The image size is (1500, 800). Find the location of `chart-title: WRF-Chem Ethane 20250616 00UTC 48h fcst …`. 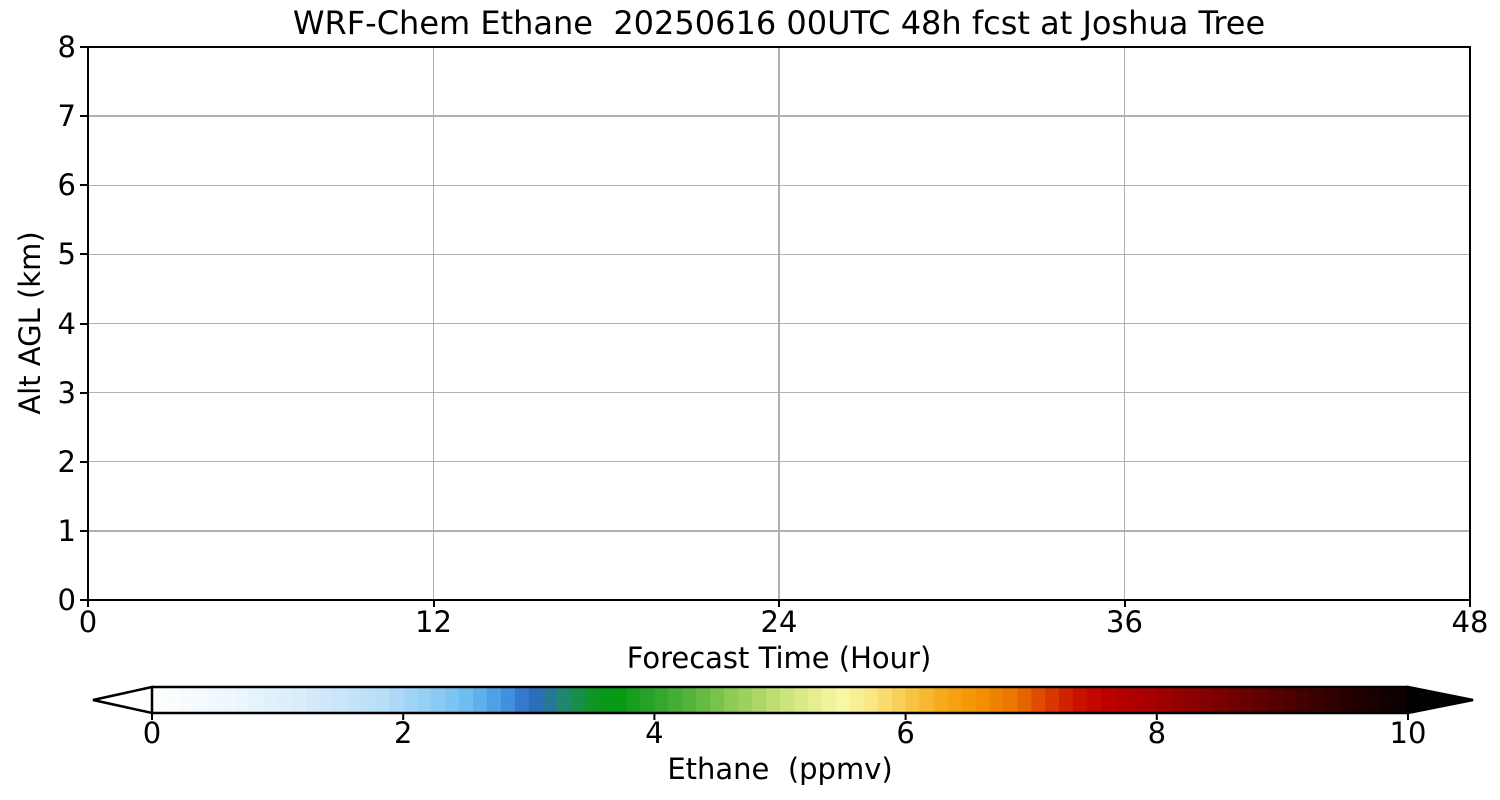

chart-title: WRF-Chem Ethane 20250616 00UTC 48h fcst … is located at coordinates (779, 23).